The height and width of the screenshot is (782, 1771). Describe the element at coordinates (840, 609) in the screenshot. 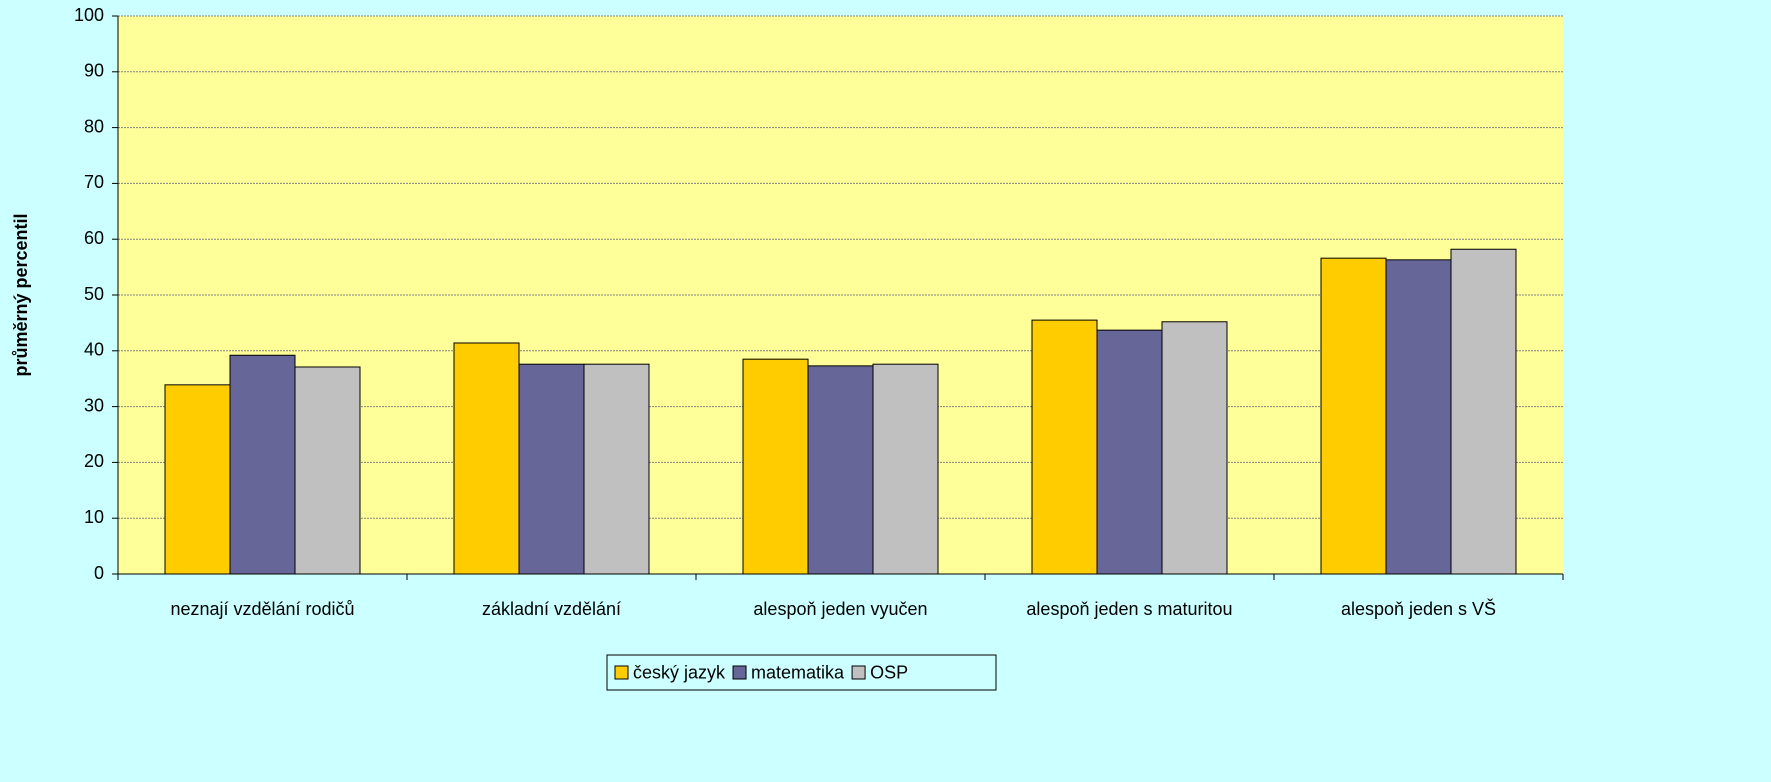

I see `x-tick-label: alespoň jeden vyučen` at that location.